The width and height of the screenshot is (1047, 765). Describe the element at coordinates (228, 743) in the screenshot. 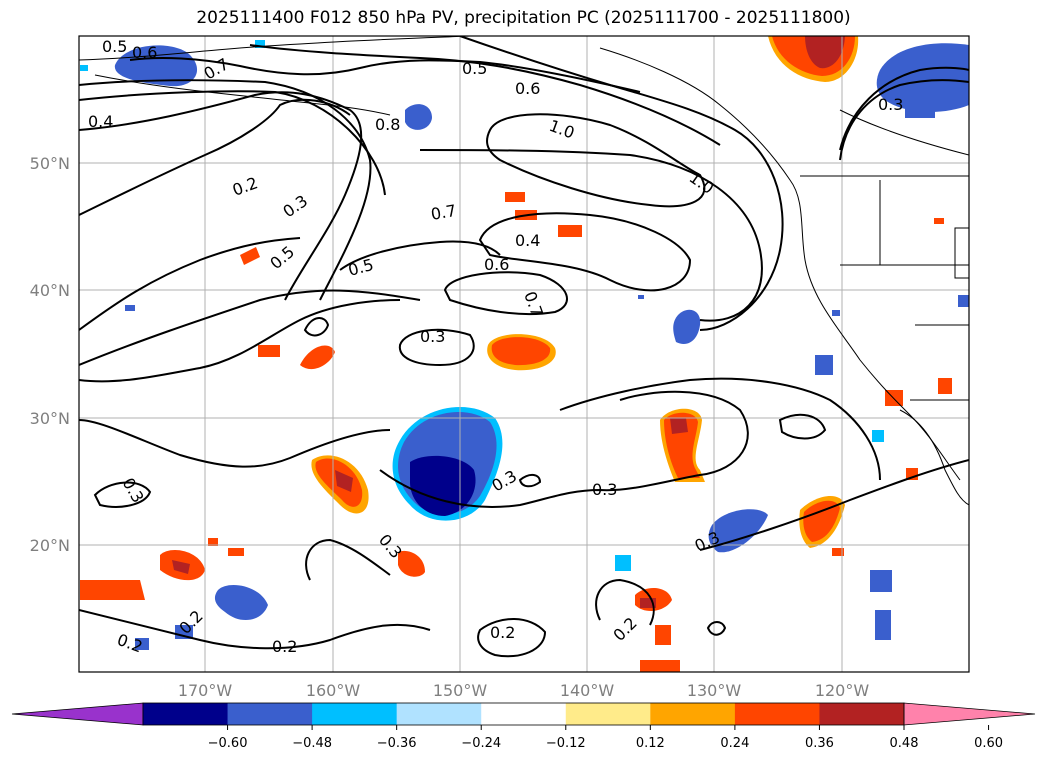

I see `colorbar-tick-label: −0.60` at that location.